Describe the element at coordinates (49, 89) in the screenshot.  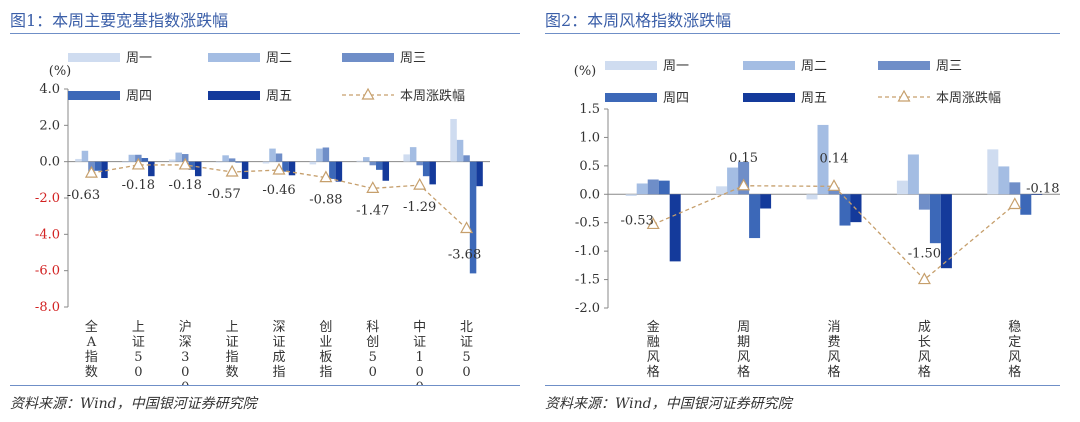
I see `y-tick-label: 4.0` at that location.